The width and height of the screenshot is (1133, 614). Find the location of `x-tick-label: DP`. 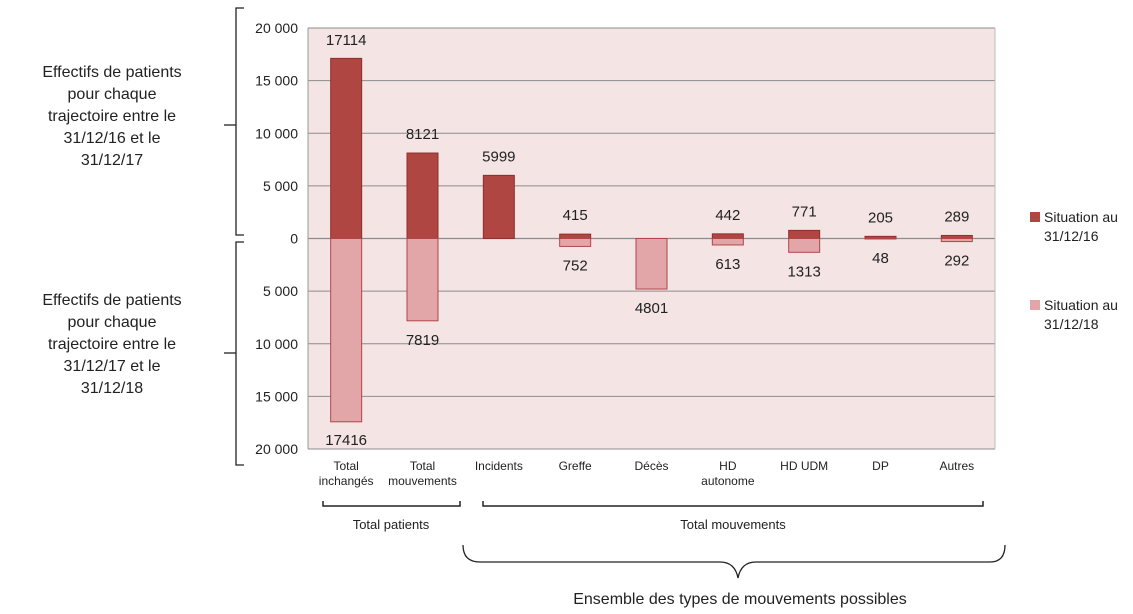

x-tick-label: DP is located at coordinates (880, 466).